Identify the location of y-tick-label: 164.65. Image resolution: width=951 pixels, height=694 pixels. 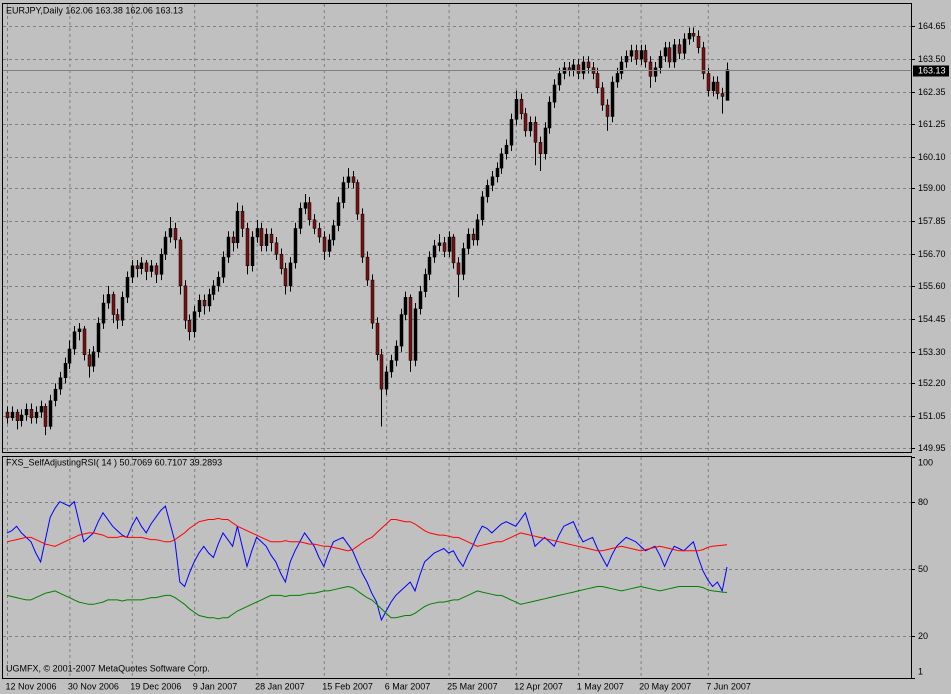
(932, 26).